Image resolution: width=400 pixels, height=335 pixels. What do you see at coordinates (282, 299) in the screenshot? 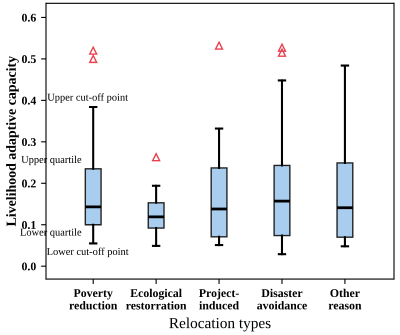
I see `x-tick-label: Disaster avoidance` at bounding box center [282, 299].